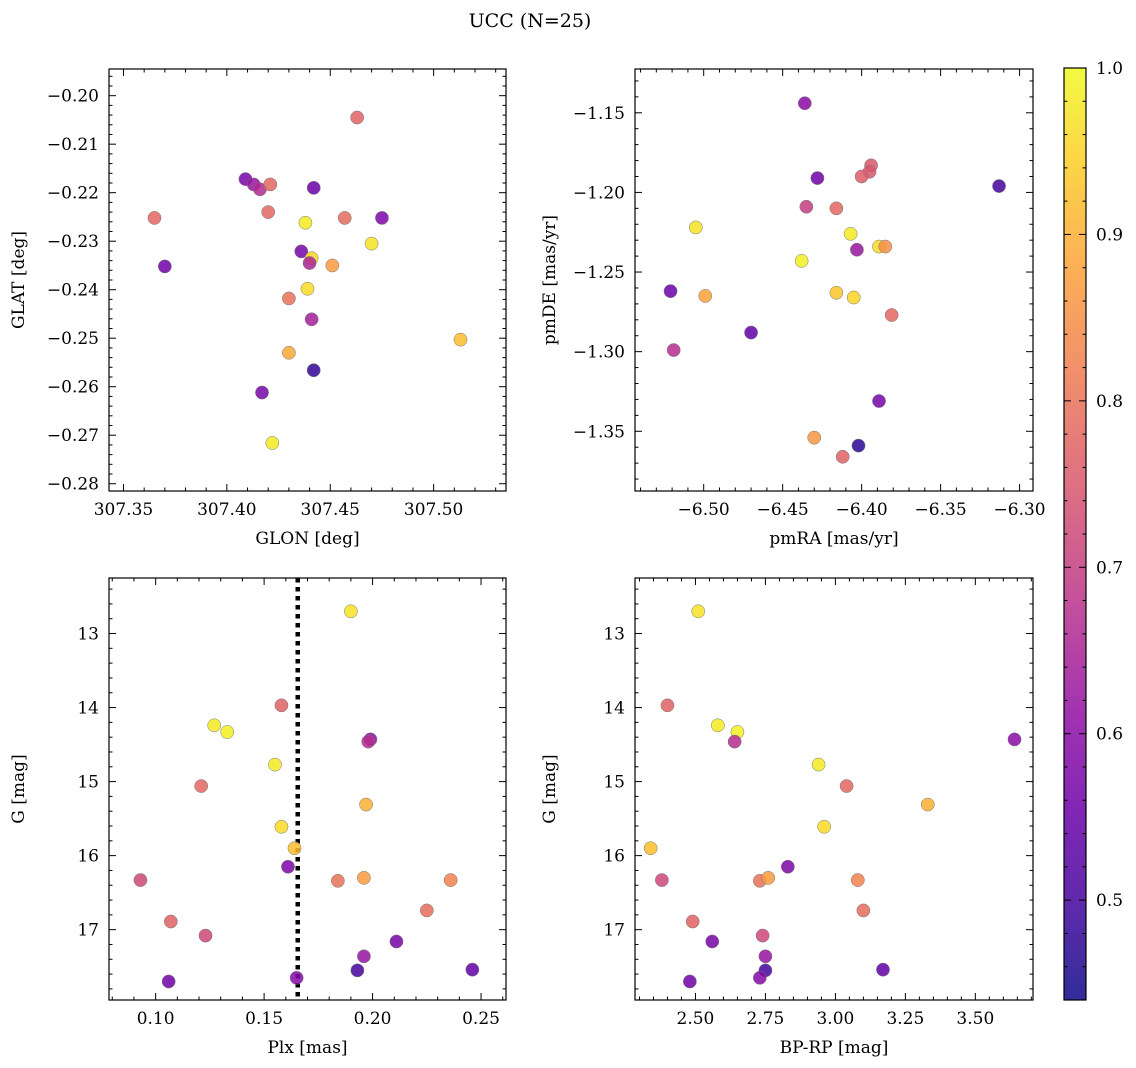  I want to click on y-tick-label: −0.22, so click(73, 194).